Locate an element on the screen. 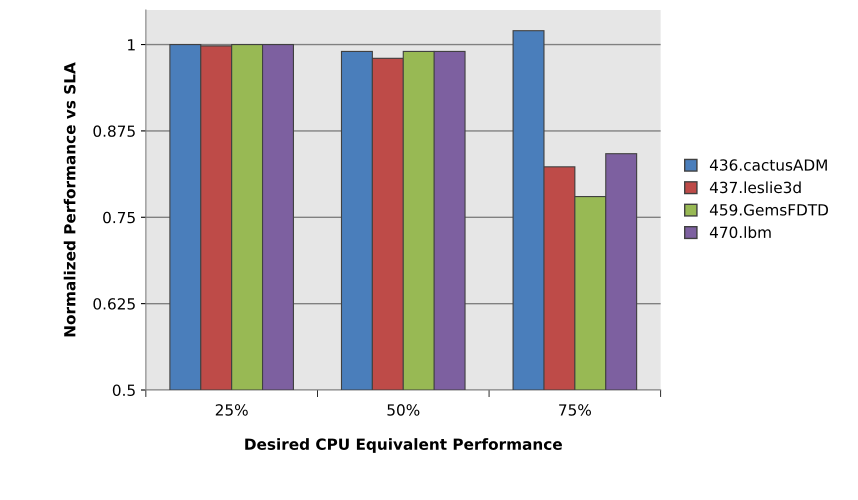  legend-label: 437.leslie3d is located at coordinates (755, 187).